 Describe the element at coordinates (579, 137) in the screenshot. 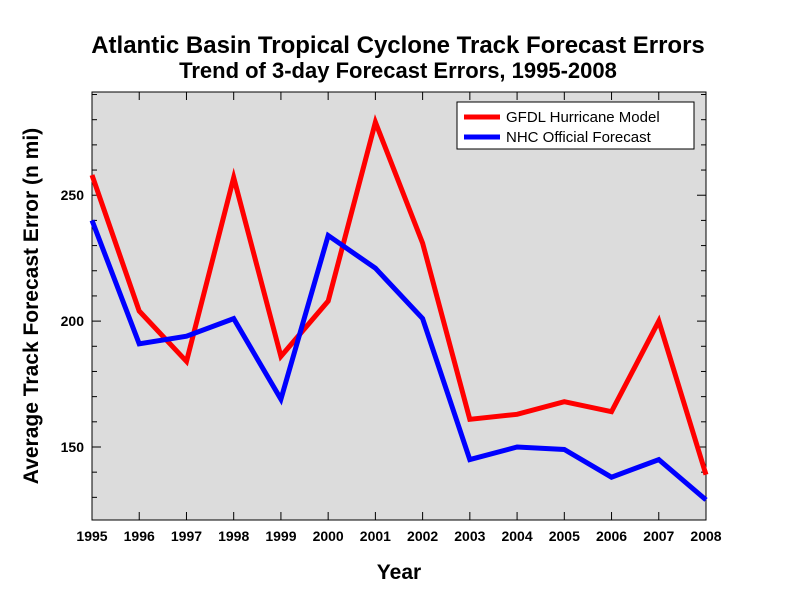

I see `legend-label-nhc: NHC Official Forecast` at that location.